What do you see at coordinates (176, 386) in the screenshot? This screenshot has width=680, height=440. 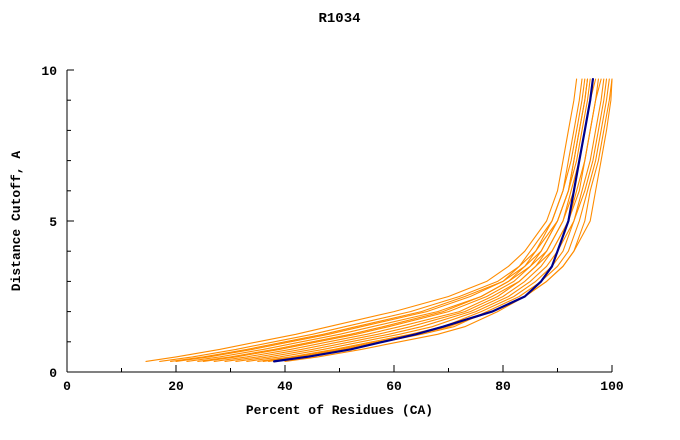 I see `x-tick-label: 20` at bounding box center [176, 386].